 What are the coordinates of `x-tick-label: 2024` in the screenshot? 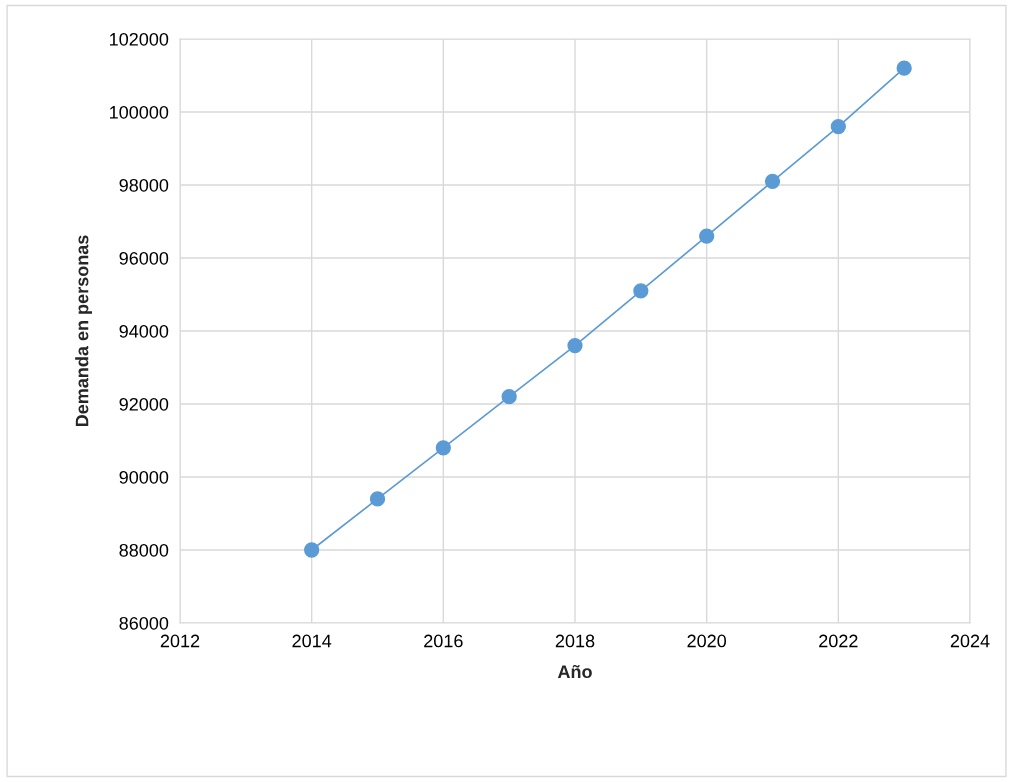 It's located at (970, 641).